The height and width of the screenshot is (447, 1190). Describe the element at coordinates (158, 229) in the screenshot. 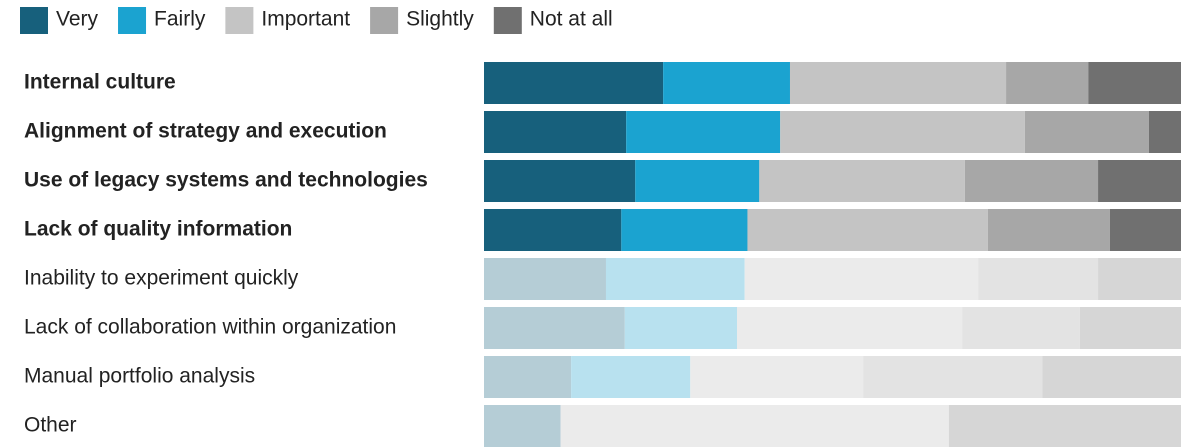

I see `row-label: Lack of quality information` at that location.